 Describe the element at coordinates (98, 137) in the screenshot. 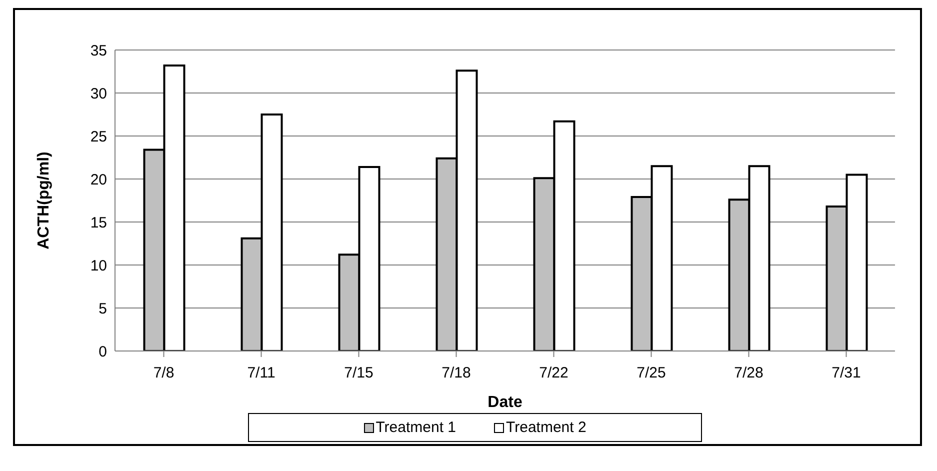

I see `y-tick-label: 25` at that location.